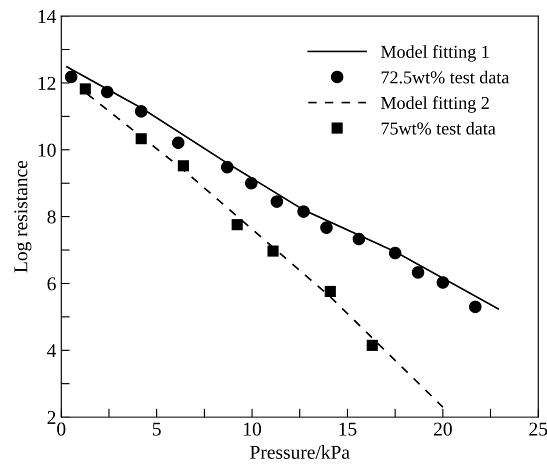 The height and width of the screenshot is (474, 547). Describe the element at coordinates (538, 429) in the screenshot. I see `x-tick-label: 25` at that location.